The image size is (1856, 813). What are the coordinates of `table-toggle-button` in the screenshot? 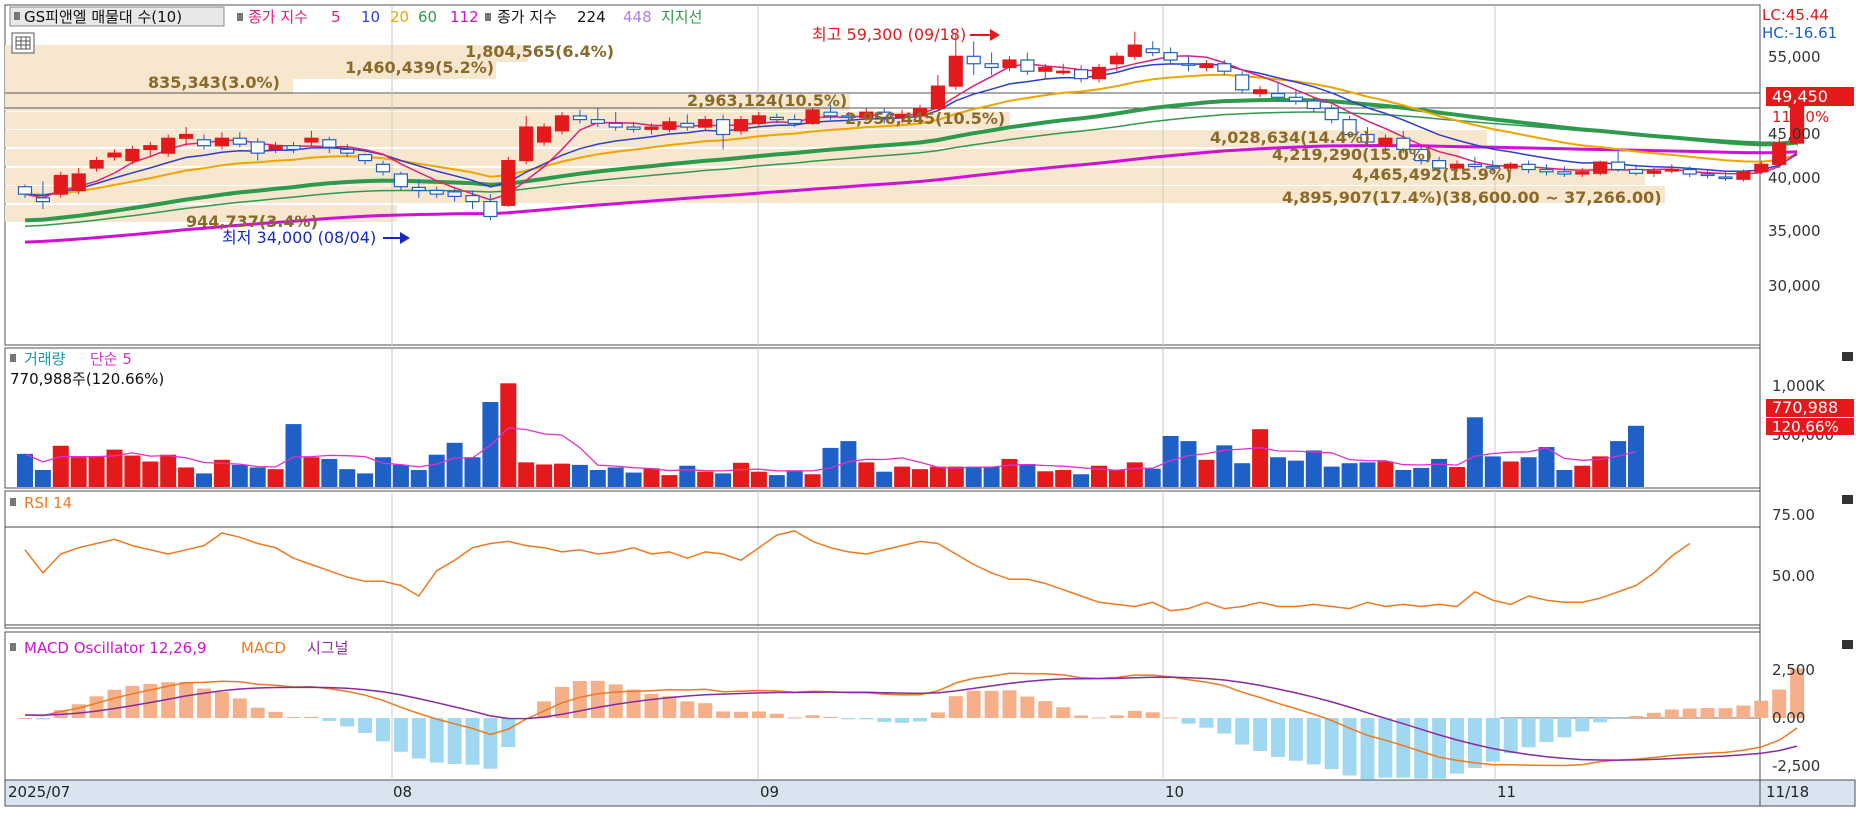 It's located at (23, 43).